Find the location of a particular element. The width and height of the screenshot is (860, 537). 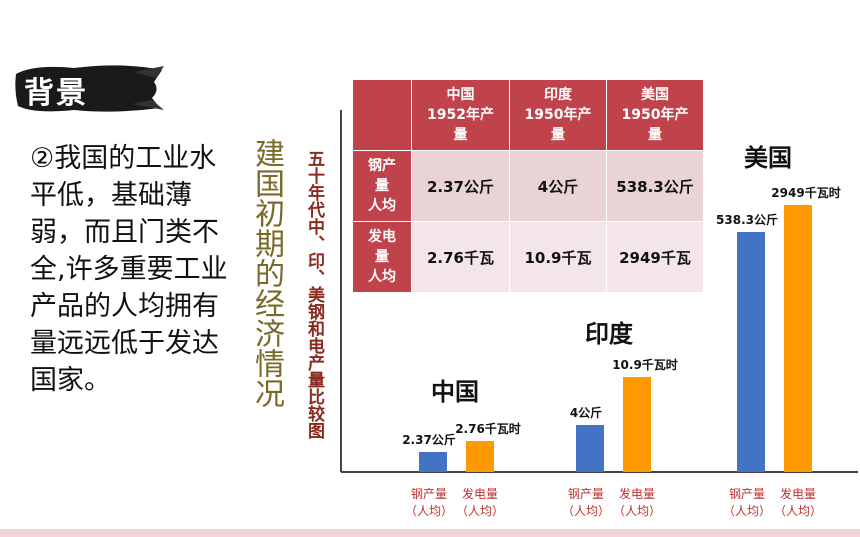

table-header-row: 中国 1952年产 量 印度 1950年产 量 美国 1950年产 量 is located at coordinates (528, 115).